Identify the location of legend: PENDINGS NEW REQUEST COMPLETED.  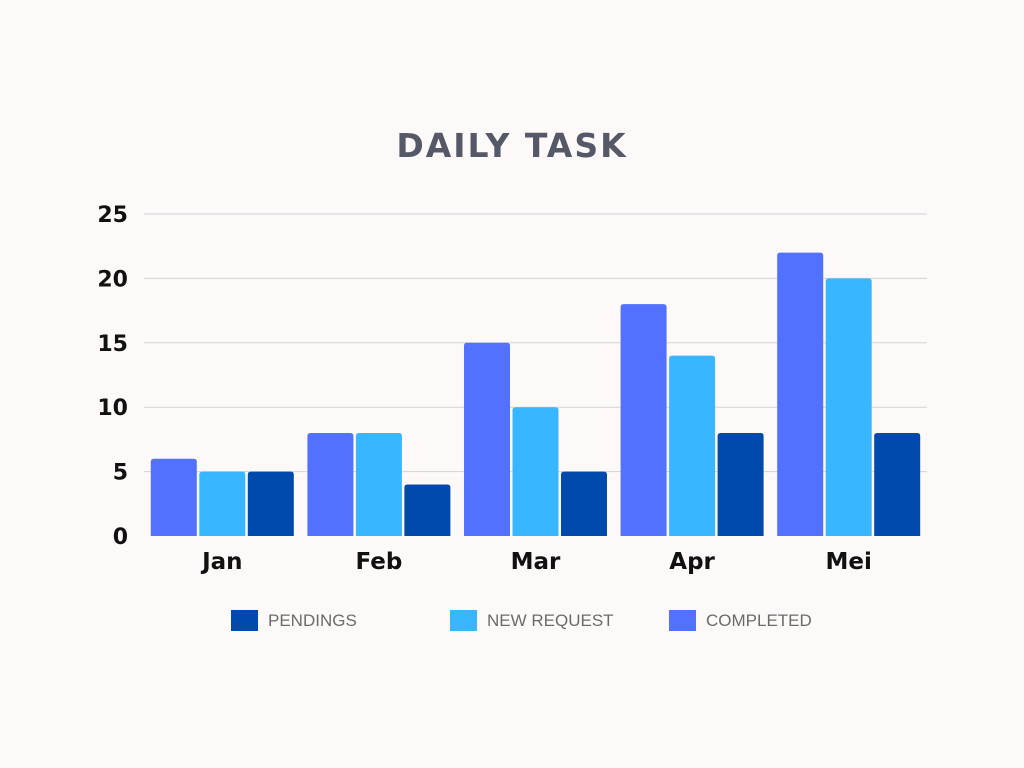
(521, 620).